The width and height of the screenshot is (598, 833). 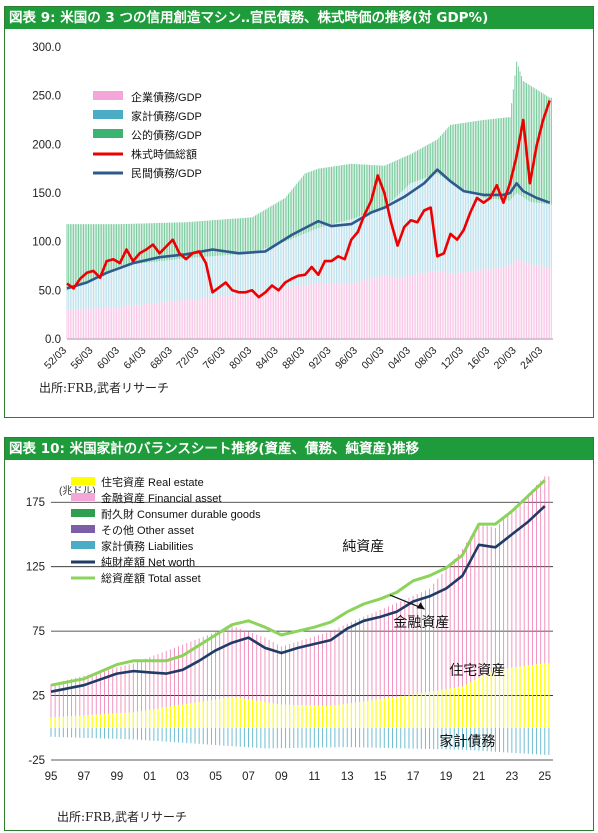 I want to click on x-tick-label: 07, so click(x=248, y=777).